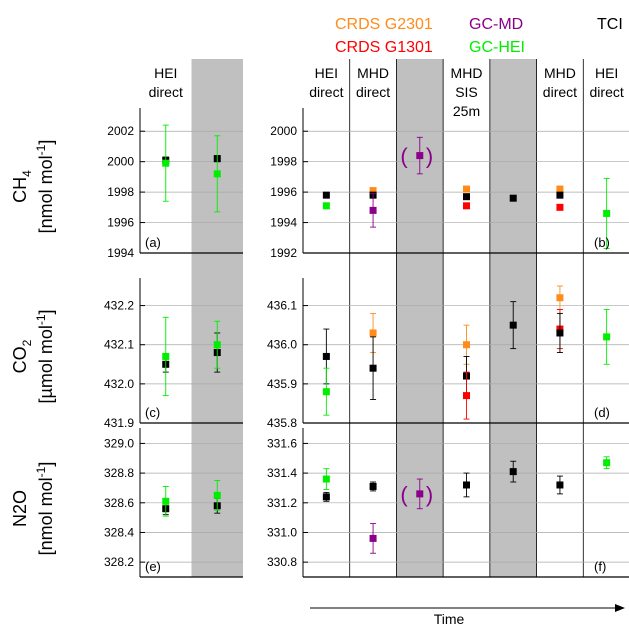 Image resolution: width=629 pixels, height=625 pixels. What do you see at coordinates (602, 242) in the screenshot?
I see `panel-label: (b)` at bounding box center [602, 242].